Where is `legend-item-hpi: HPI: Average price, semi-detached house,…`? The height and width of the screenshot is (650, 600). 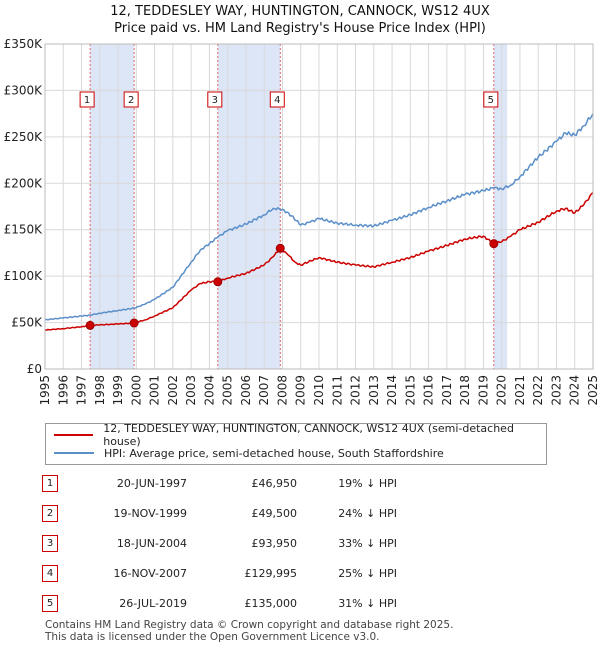 legend-item-hpi: HPI: Average price, semi-detached house,… is located at coordinates (249, 453).